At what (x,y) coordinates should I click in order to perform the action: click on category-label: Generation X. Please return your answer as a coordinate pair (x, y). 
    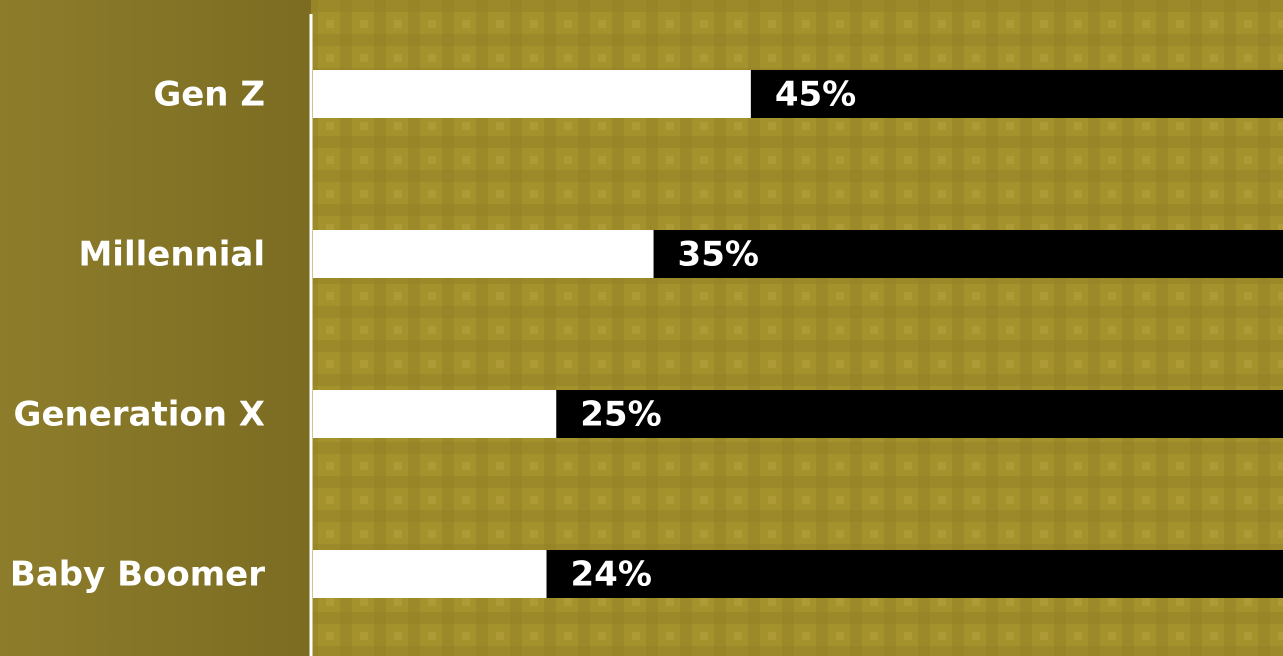
    Looking at the image, I should click on (139, 415).